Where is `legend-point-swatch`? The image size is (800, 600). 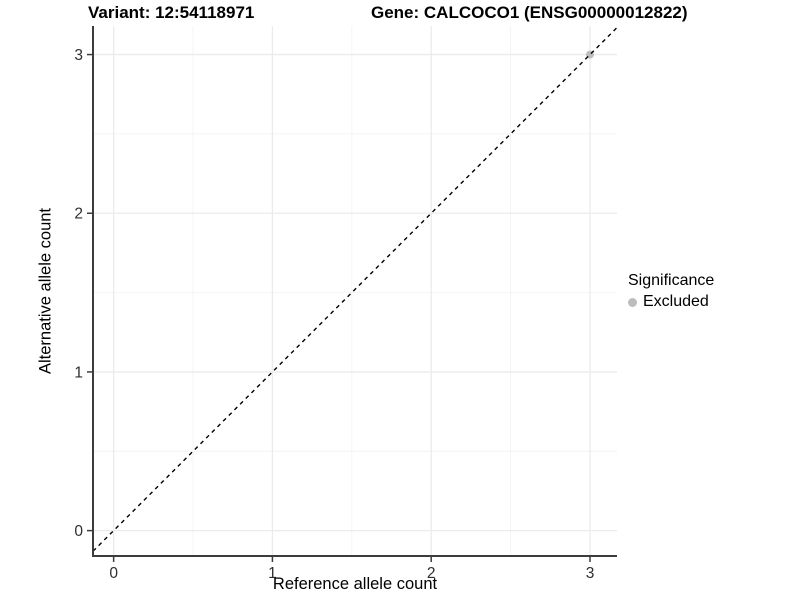
legend-point-swatch is located at coordinates (632, 302).